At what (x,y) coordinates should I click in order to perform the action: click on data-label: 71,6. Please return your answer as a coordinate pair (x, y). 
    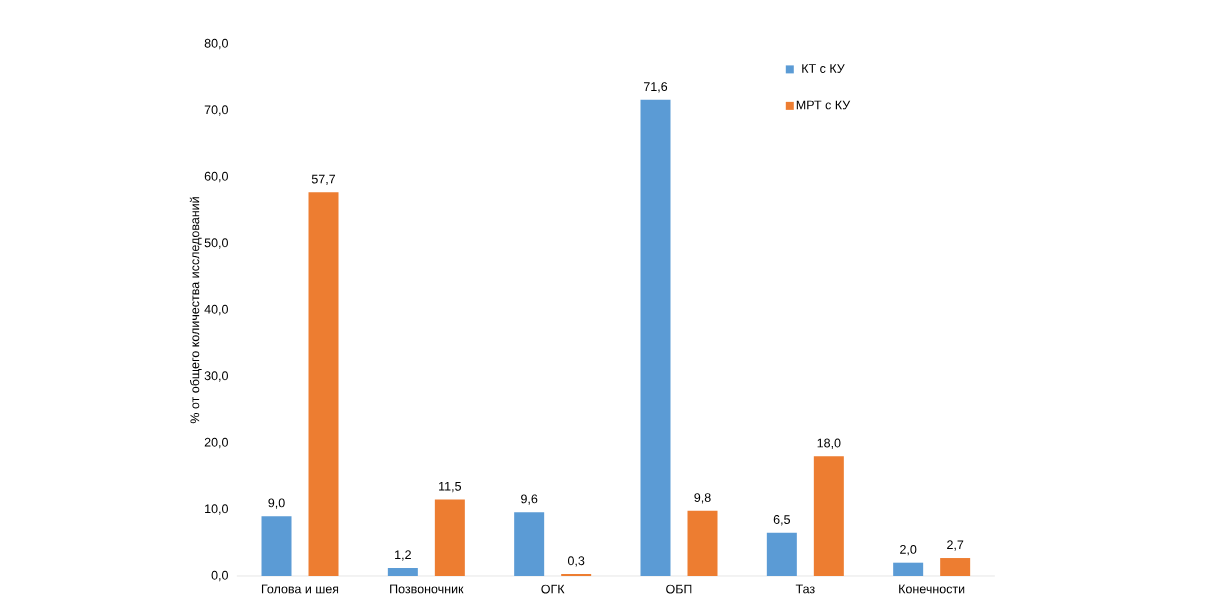
    Looking at the image, I should click on (655, 87).